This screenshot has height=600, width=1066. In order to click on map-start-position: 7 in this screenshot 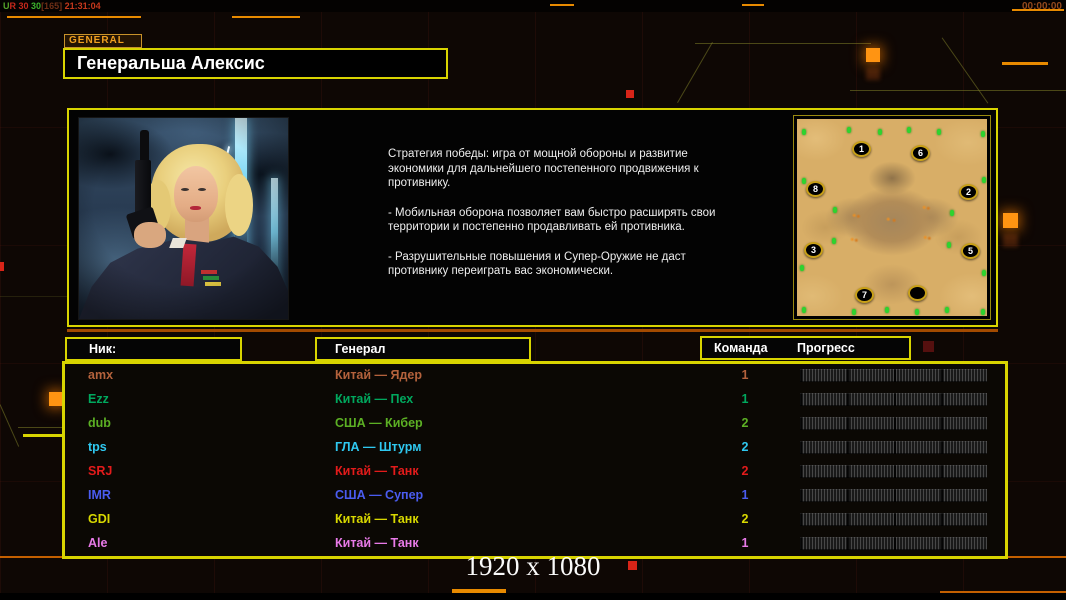, I will do `click(864, 295)`.